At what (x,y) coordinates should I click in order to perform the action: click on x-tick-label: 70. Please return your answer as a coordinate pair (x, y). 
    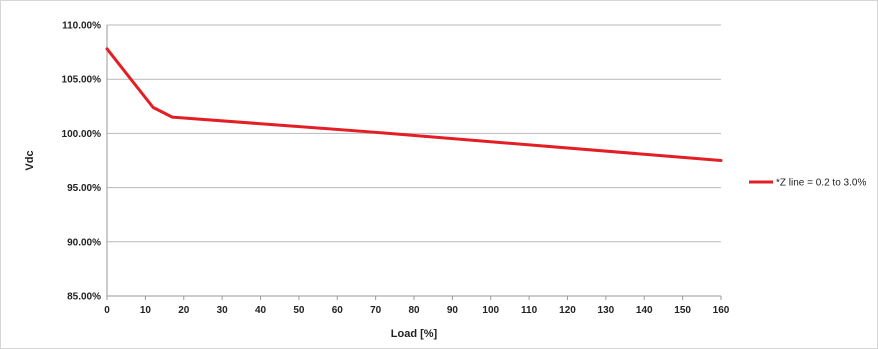
    Looking at the image, I should click on (376, 310).